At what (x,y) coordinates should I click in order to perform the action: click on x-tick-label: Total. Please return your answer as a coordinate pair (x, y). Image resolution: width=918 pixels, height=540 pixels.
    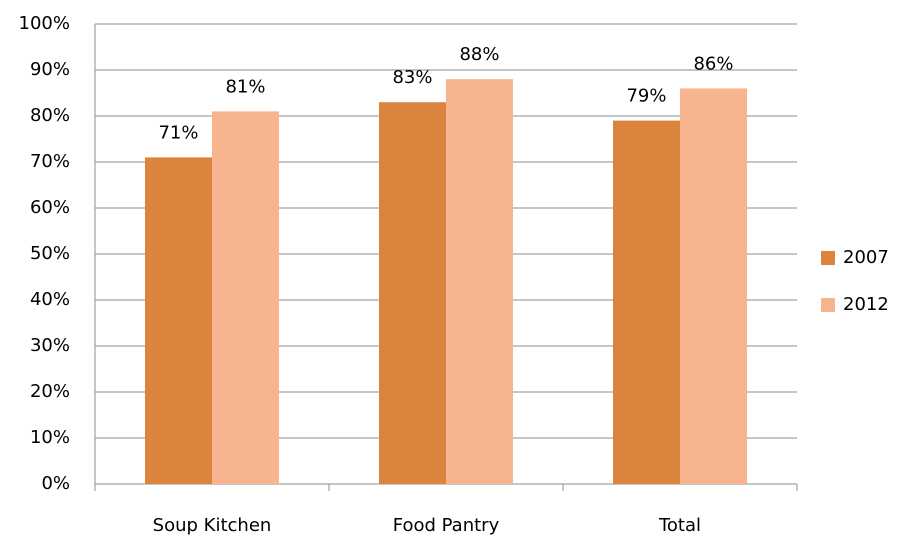
    Looking at the image, I should click on (679, 525).